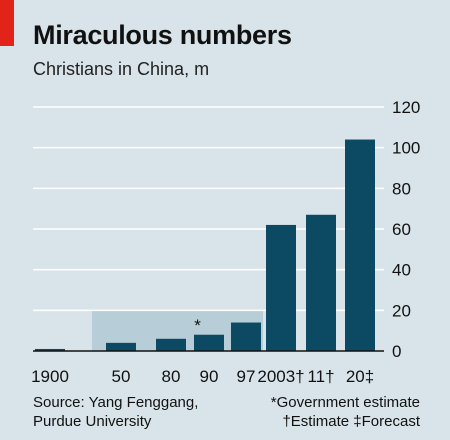 The image size is (450, 440). Describe the element at coordinates (116, 402) in the screenshot. I see `source-line-1: Source: Yang Fenggang,` at that location.